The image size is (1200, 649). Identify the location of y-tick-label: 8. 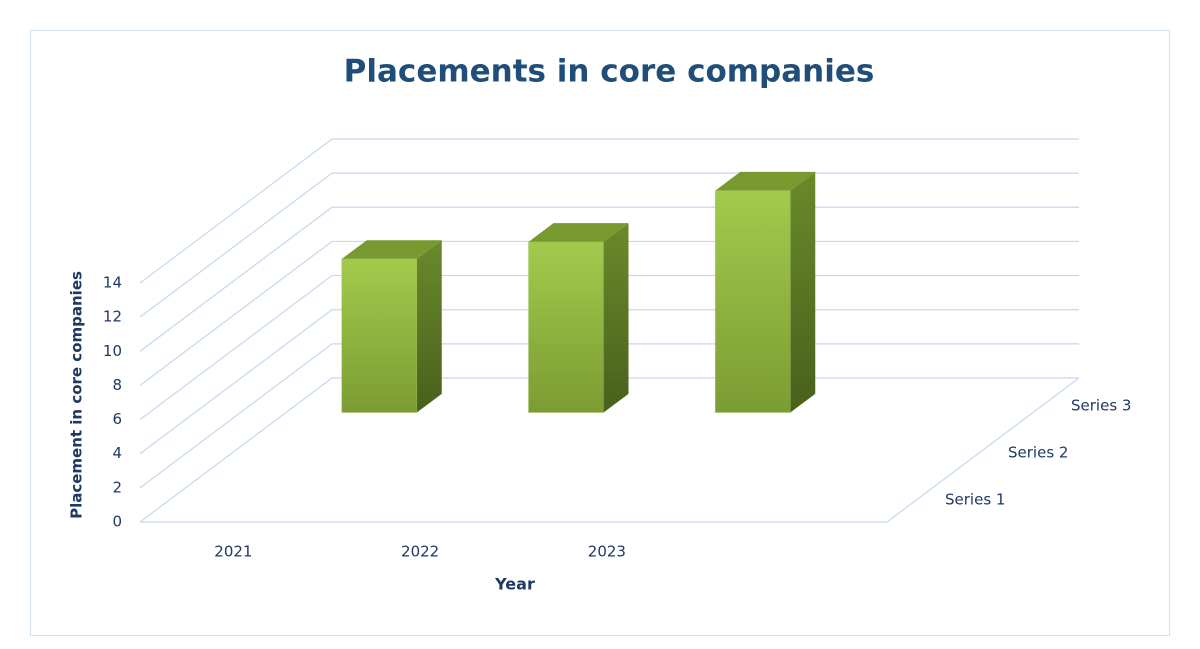
(117, 385).